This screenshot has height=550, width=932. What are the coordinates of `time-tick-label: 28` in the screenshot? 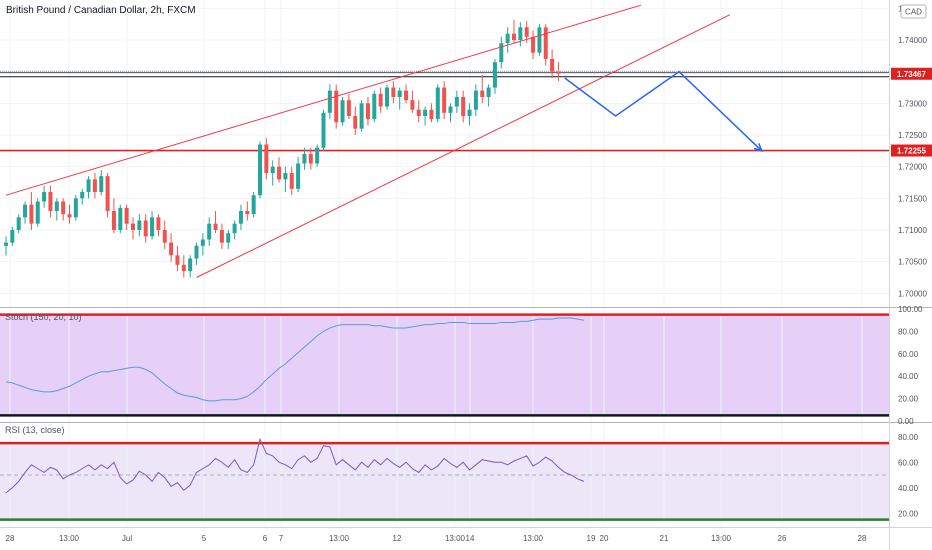 It's located at (10, 538).